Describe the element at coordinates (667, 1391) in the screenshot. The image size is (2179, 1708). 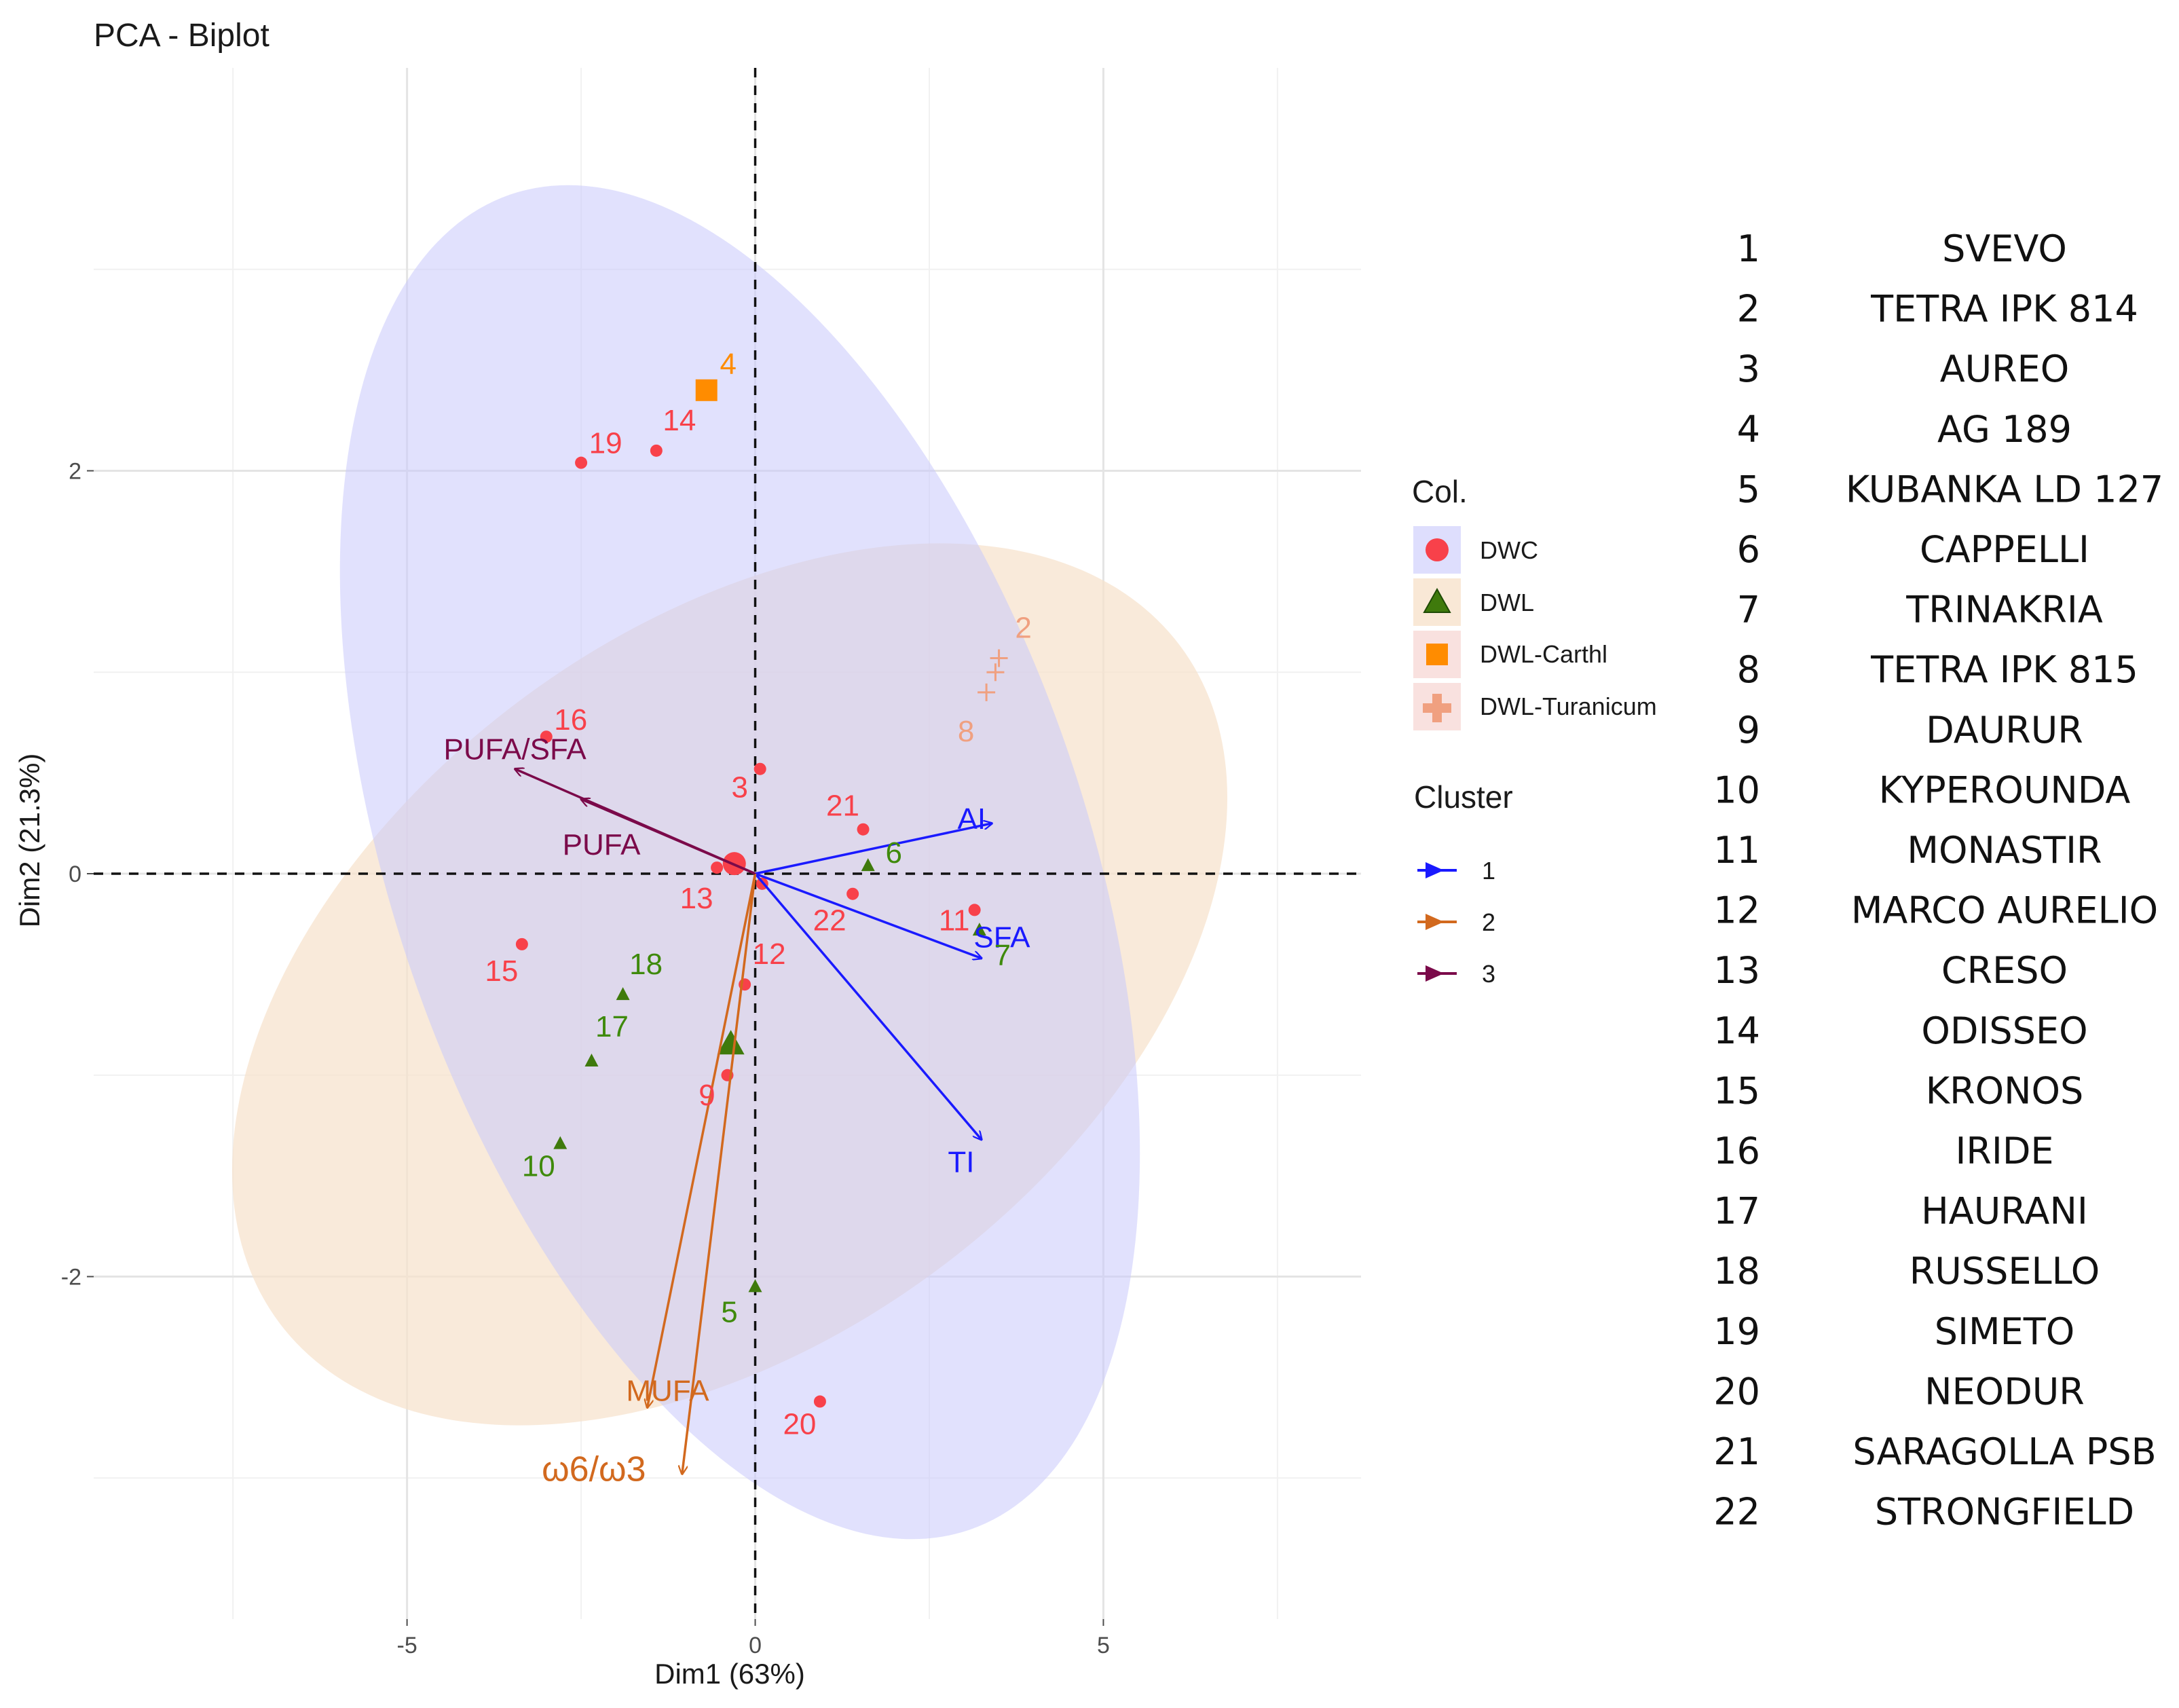
I see `variable-label: MUFA` at that location.